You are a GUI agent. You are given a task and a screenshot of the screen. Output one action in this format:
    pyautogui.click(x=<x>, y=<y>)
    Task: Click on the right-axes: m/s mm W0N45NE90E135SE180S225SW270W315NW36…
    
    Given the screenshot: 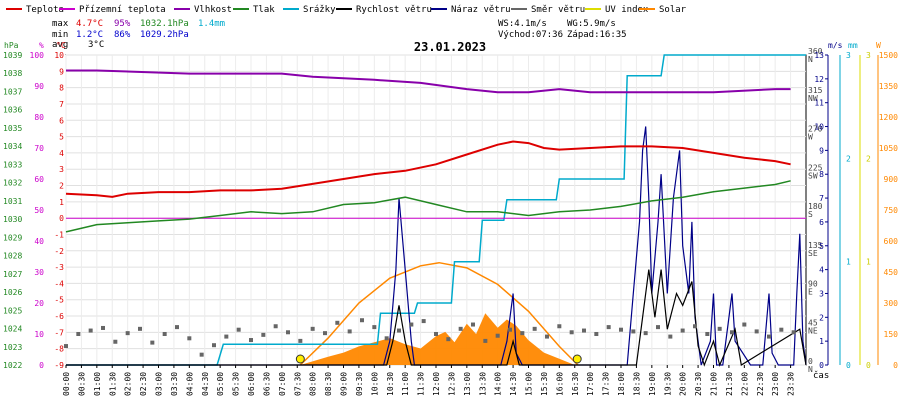 What is the action you would take?
    pyautogui.click(x=853, y=207)
    